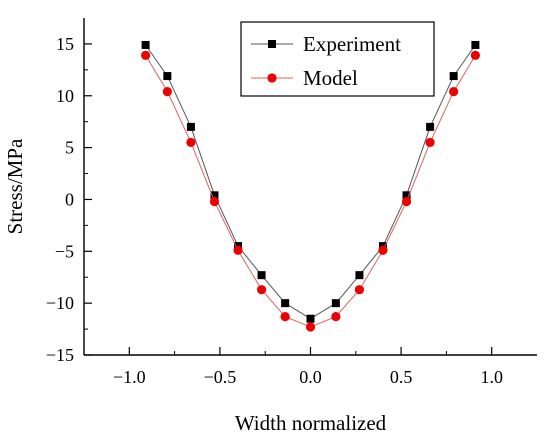 This screenshot has width=550, height=444. I want to click on y-tick-label: 5, so click(69, 148).